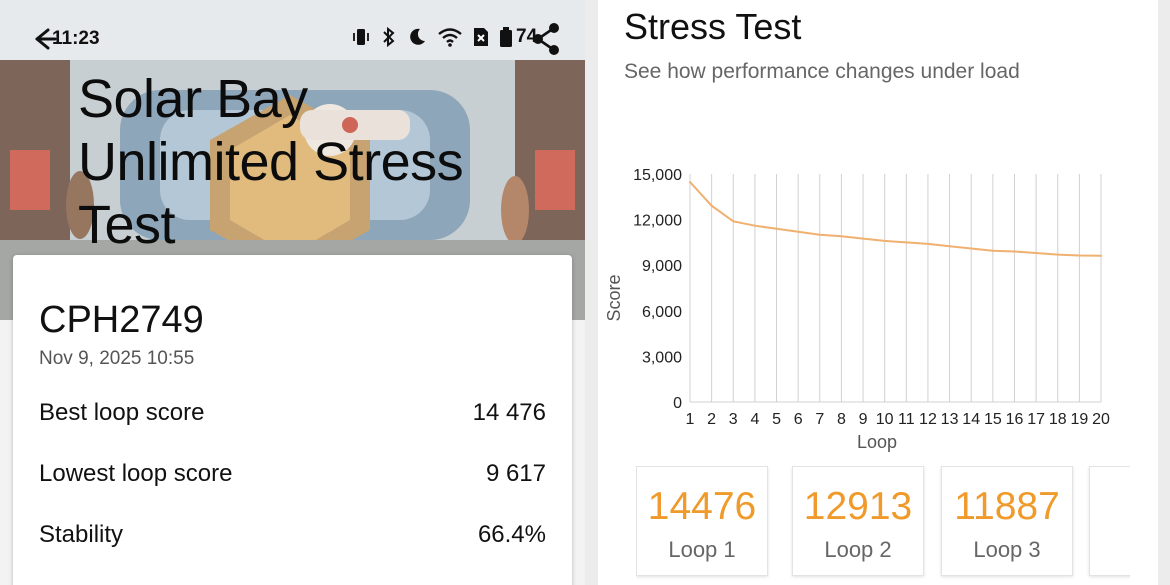 The height and width of the screenshot is (585, 1170). Describe the element at coordinates (858, 549) in the screenshot. I see `loop-tile-label: Loop 2` at that location.